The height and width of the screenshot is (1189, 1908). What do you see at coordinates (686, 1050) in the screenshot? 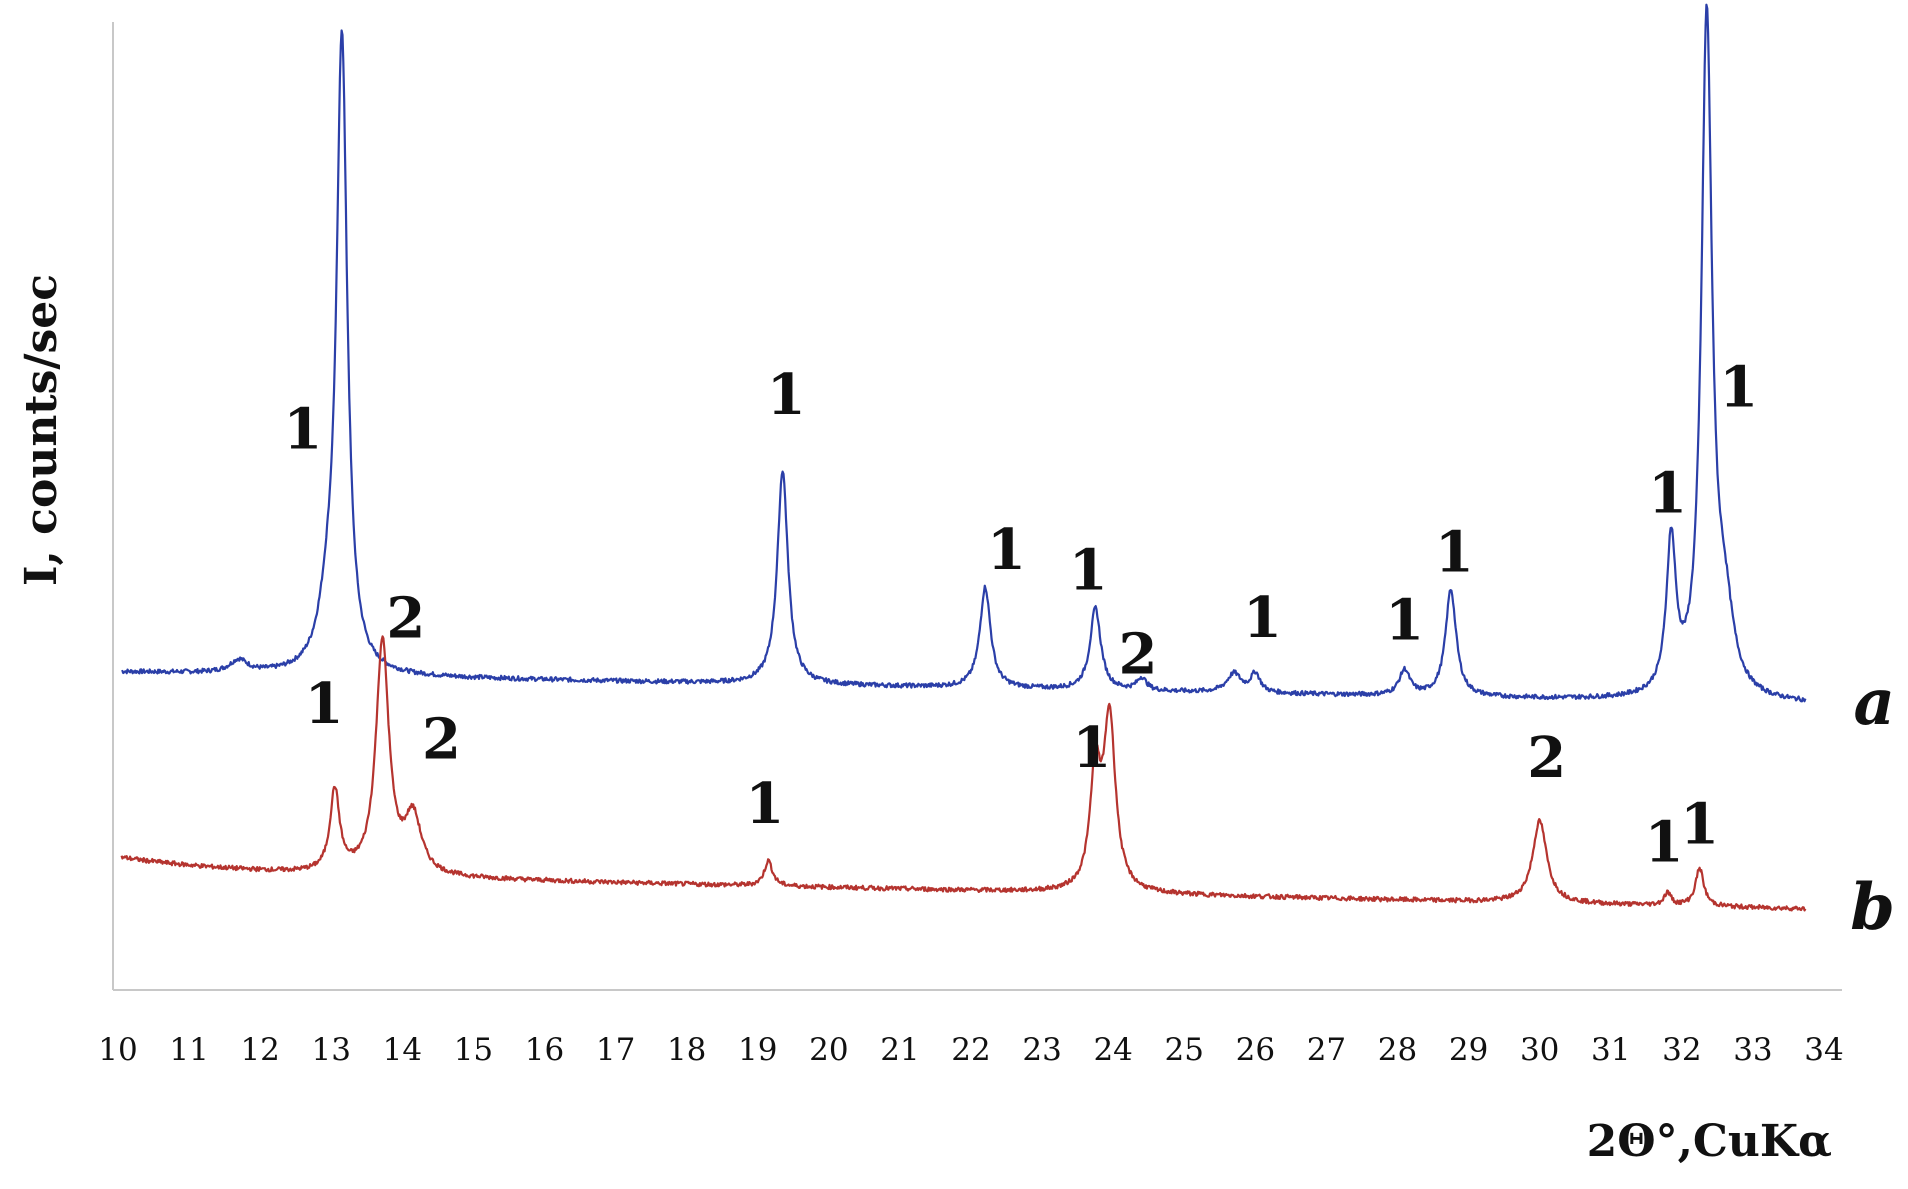
I see `x-tick-label: 18` at bounding box center [686, 1050].